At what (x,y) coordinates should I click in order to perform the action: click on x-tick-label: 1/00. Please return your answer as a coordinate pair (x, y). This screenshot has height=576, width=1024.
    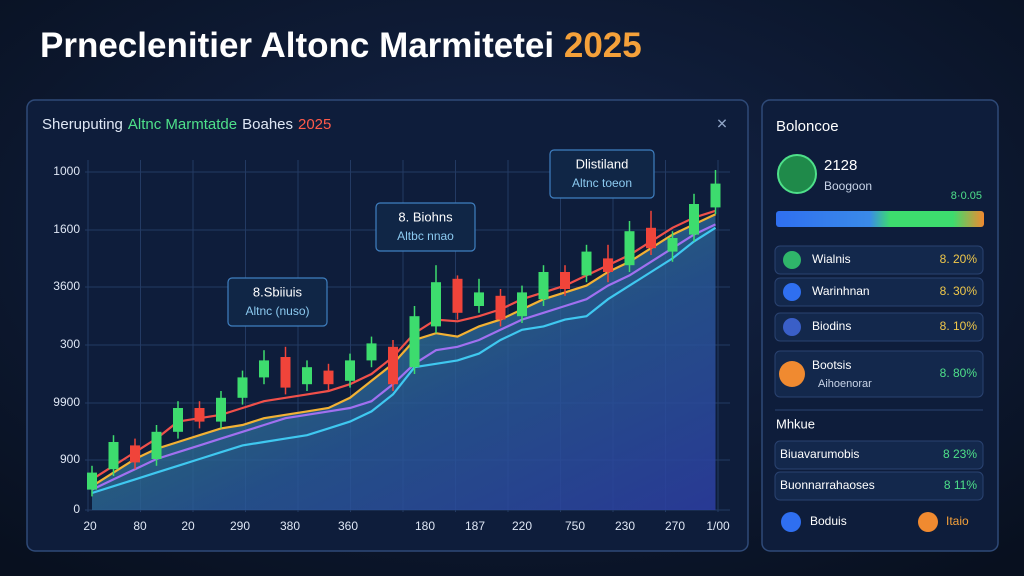
    Looking at the image, I should click on (718, 526).